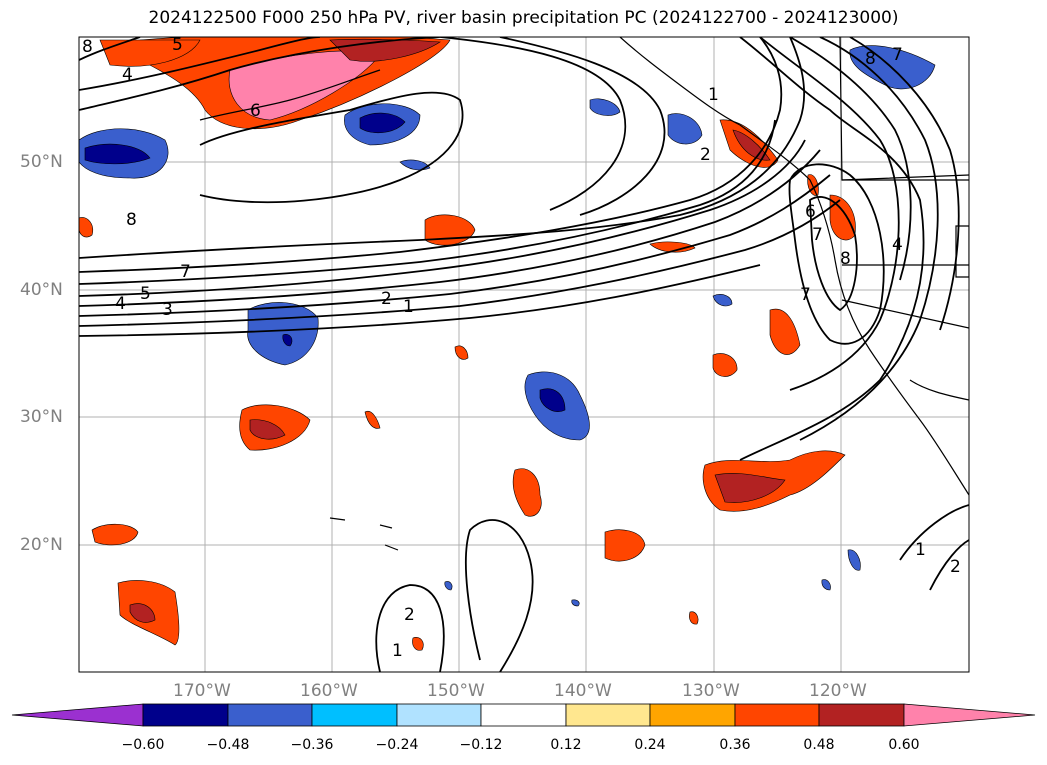 The width and height of the screenshot is (1047, 765). I want to click on colorbar-tick: 0.24, so click(650, 745).